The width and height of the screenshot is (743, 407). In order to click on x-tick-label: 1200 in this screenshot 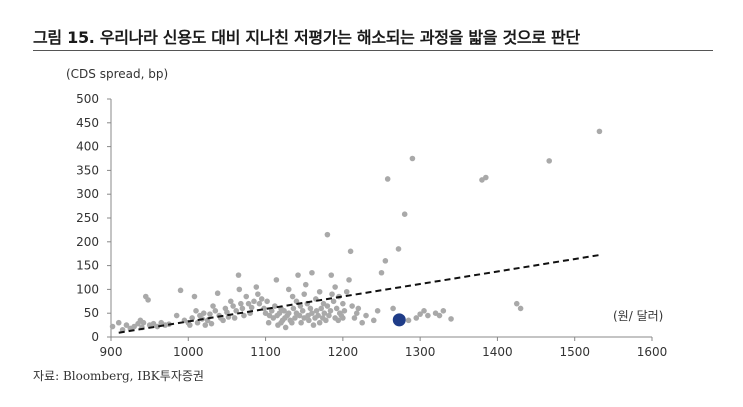, I will do `click(343, 352)`.